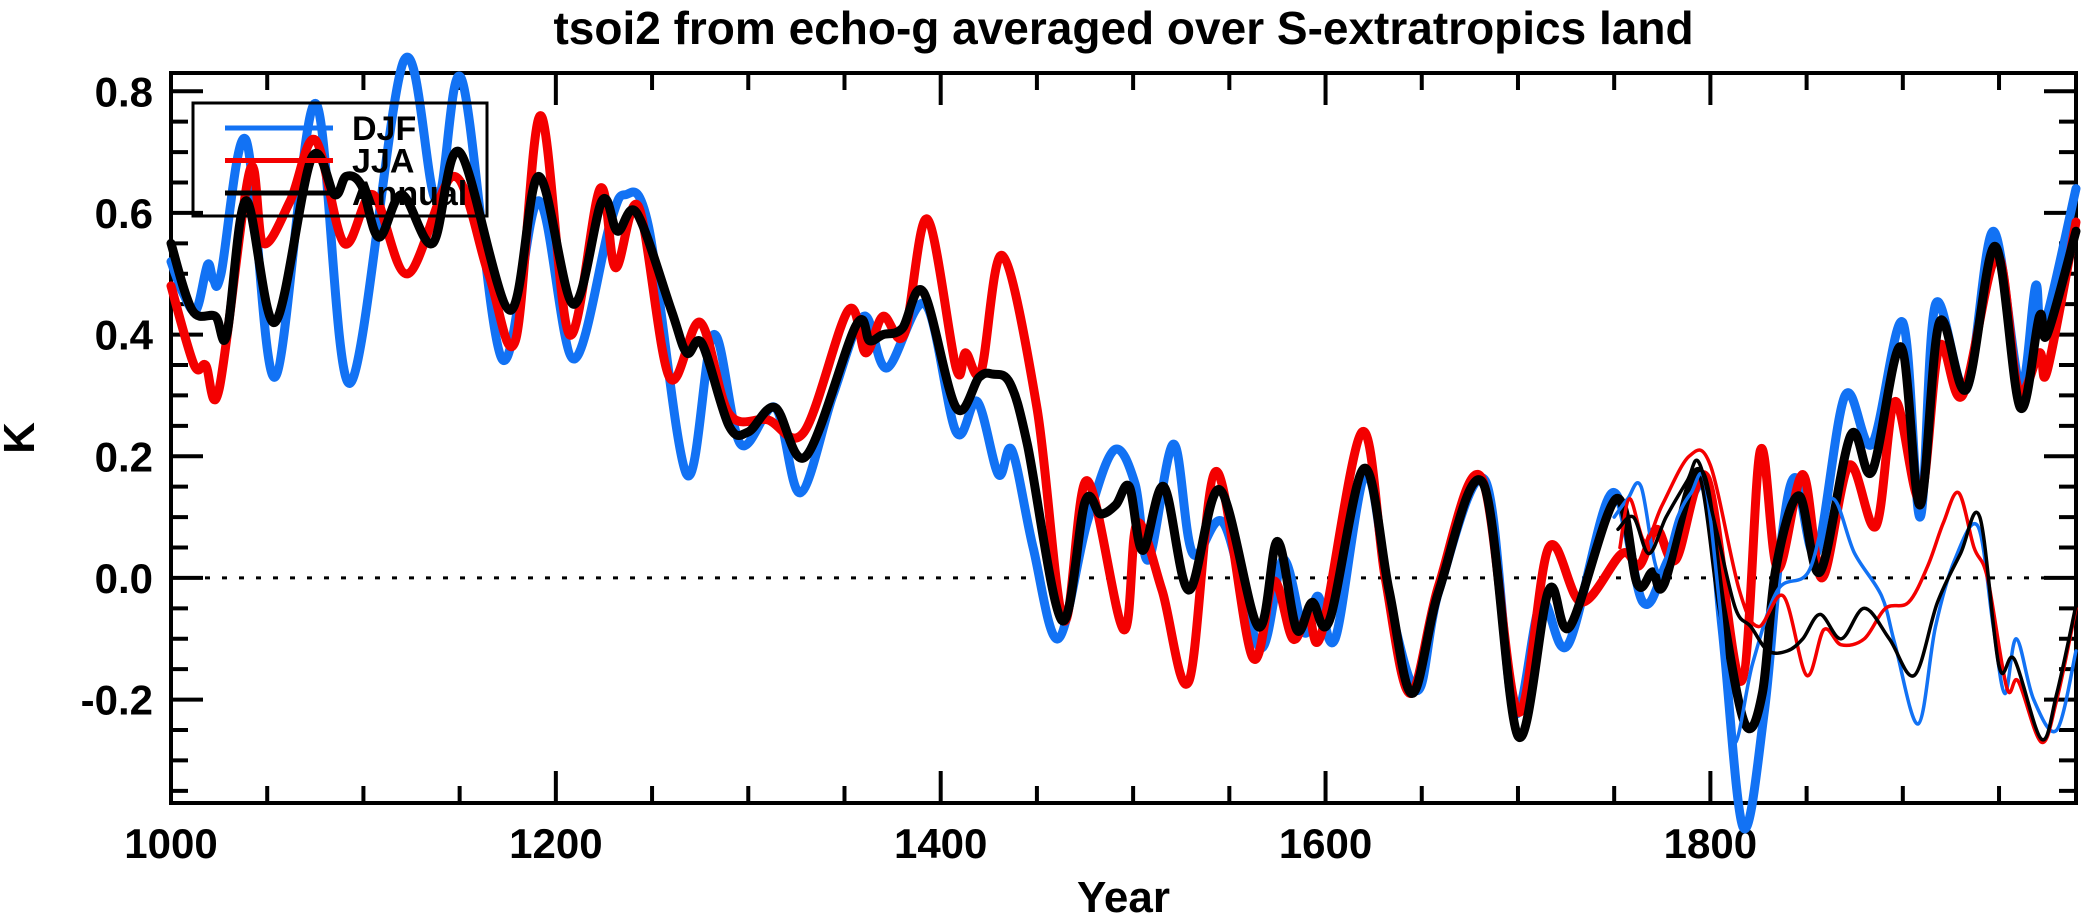 The width and height of the screenshot is (2081, 924). I want to click on x-tick-label: 1400, so click(940, 843).